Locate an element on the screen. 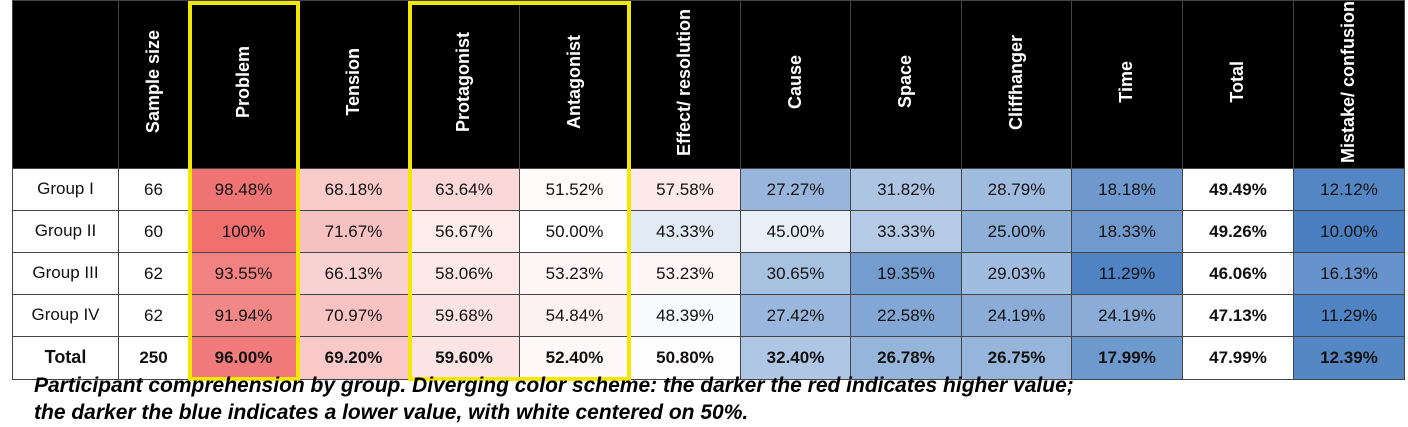 Image resolution: width=1408 pixels, height=427 pixels. cell-tension: 71.67% is located at coordinates (353, 232).